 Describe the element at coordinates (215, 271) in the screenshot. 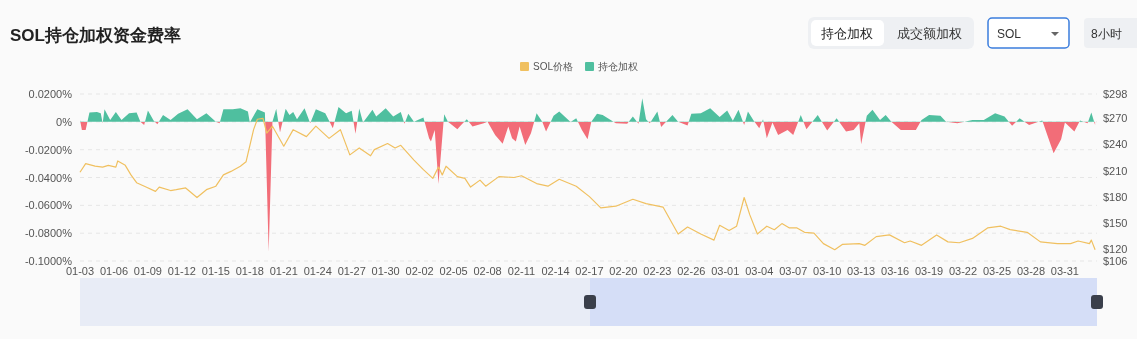

I see `x-tick-label: 01-15` at that location.